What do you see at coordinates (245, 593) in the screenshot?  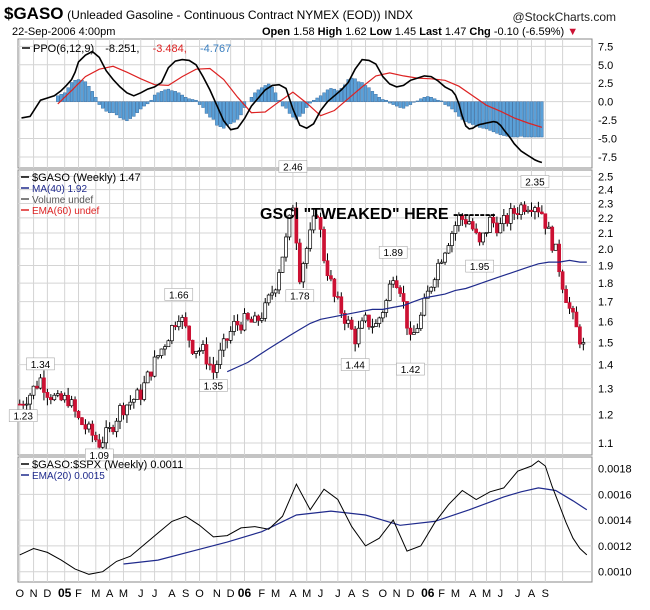 I see `x-tick-label: 06` at bounding box center [245, 593].